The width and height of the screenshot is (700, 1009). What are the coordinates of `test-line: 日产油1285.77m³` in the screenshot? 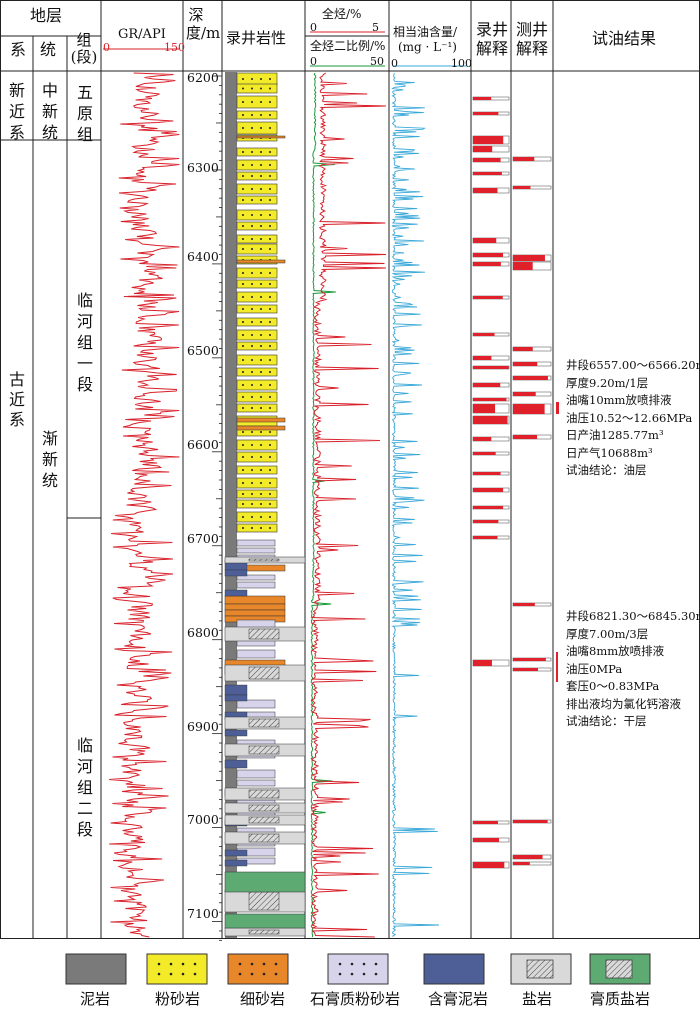 It's located at (615, 435).